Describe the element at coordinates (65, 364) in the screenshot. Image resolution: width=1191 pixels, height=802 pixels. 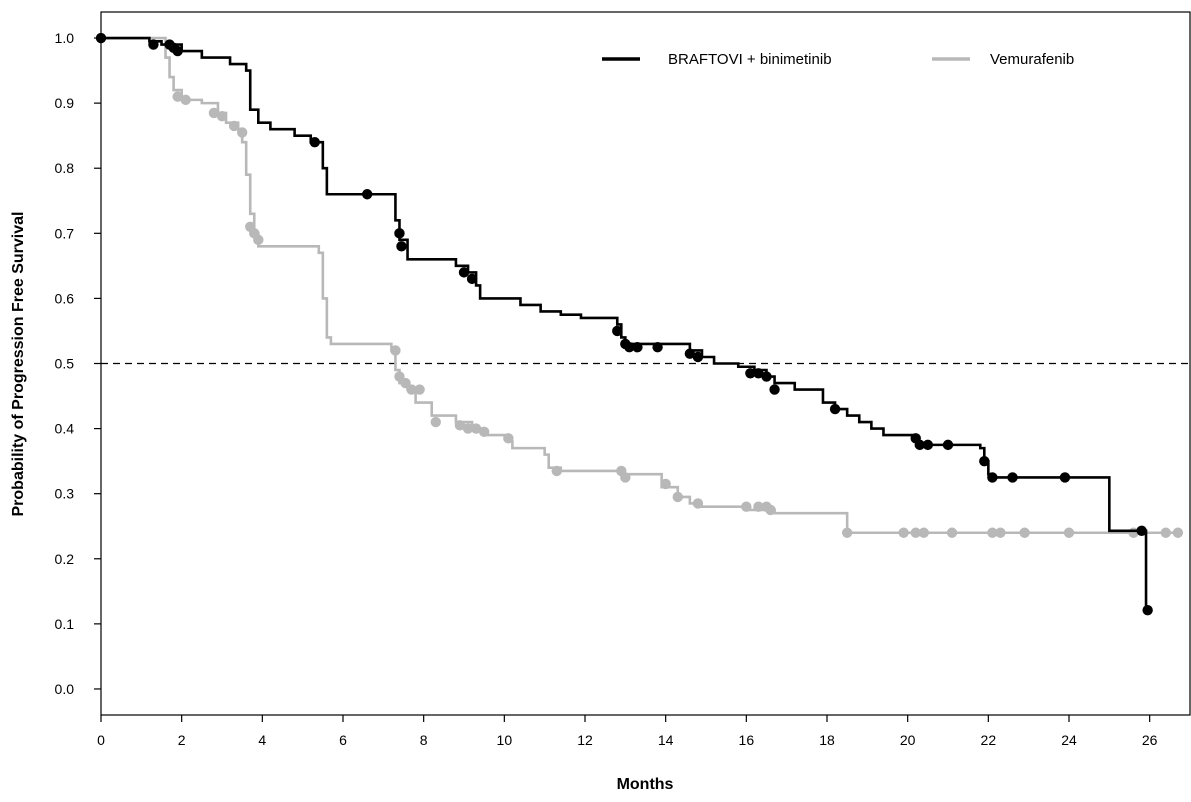
I see `y-tick-label: 0.5` at that location.